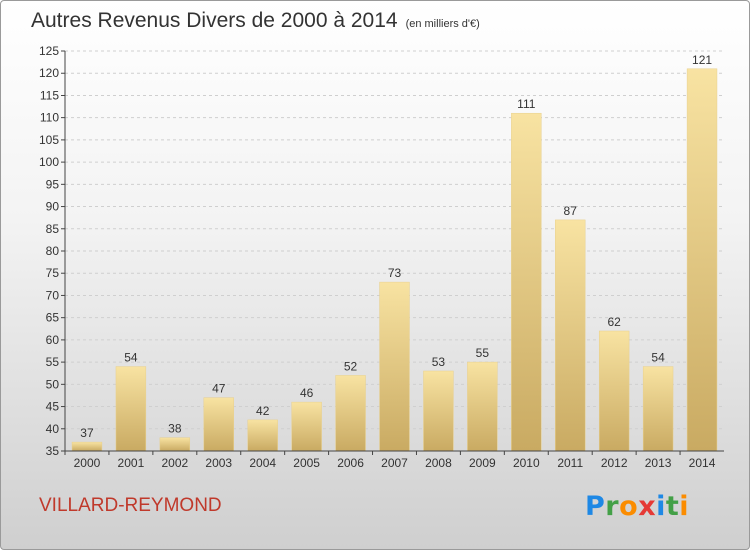  Describe the element at coordinates (53, 384) in the screenshot. I see `y-tick-label: 50` at that location.